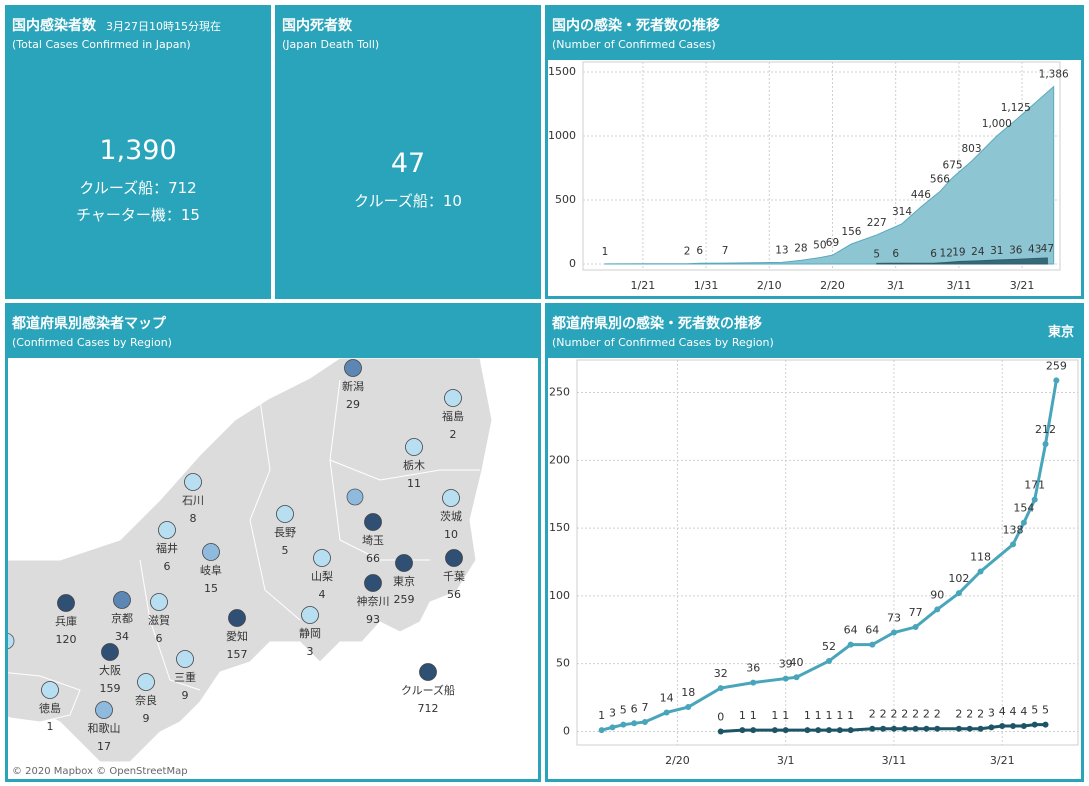 Image resolution: width=1089 pixels, height=786 pixels. What do you see at coordinates (721, 673) in the screenshot?
I see `data-label: 32` at bounding box center [721, 673].